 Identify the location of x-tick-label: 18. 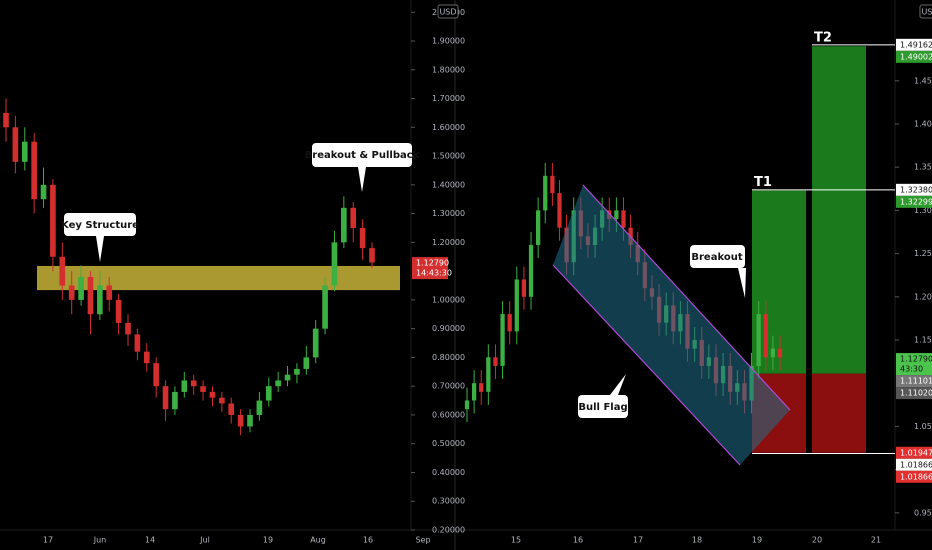
(697, 540).